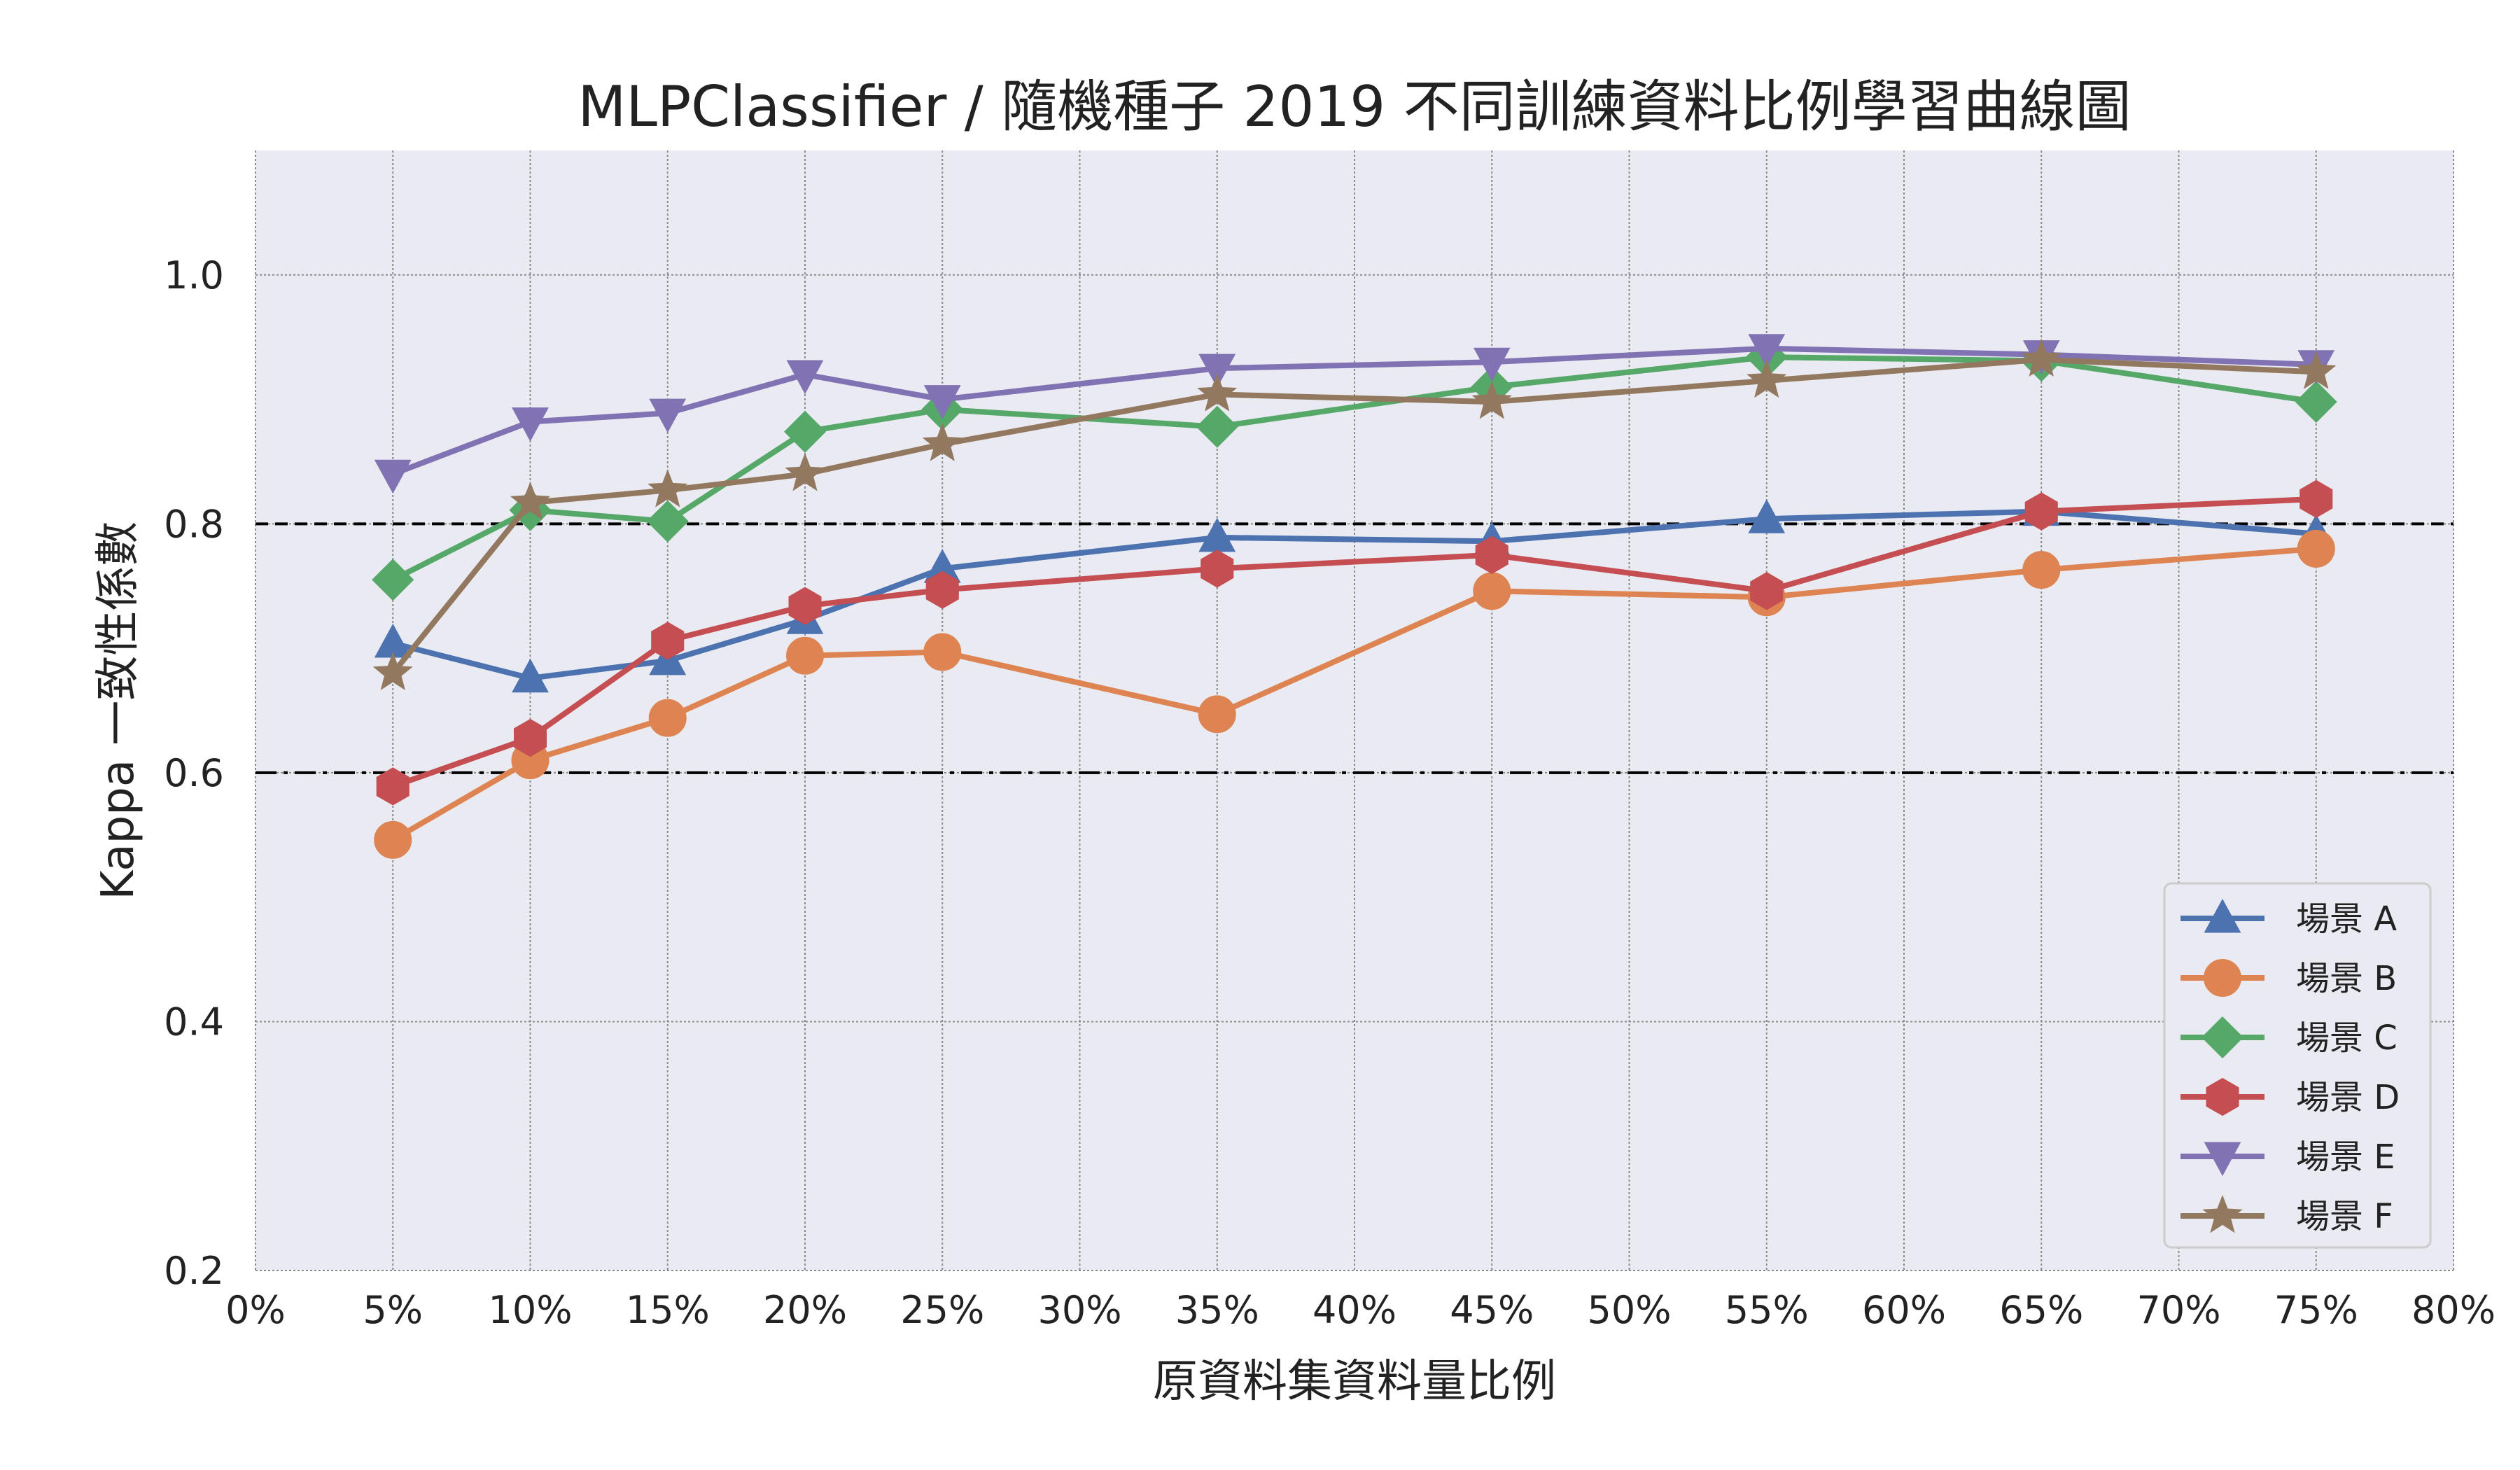 The height and width of the screenshot is (1470, 2520). Describe the element at coordinates (194, 1271) in the screenshot. I see `y-tick-label: 0.2` at that location.